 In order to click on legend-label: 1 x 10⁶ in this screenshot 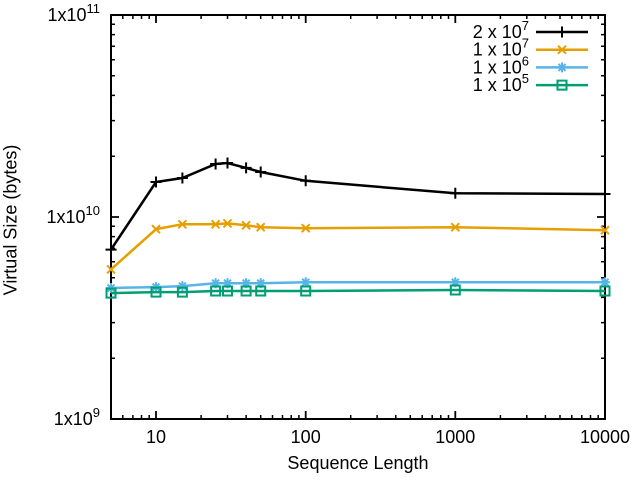, I will do `click(501, 65)`.